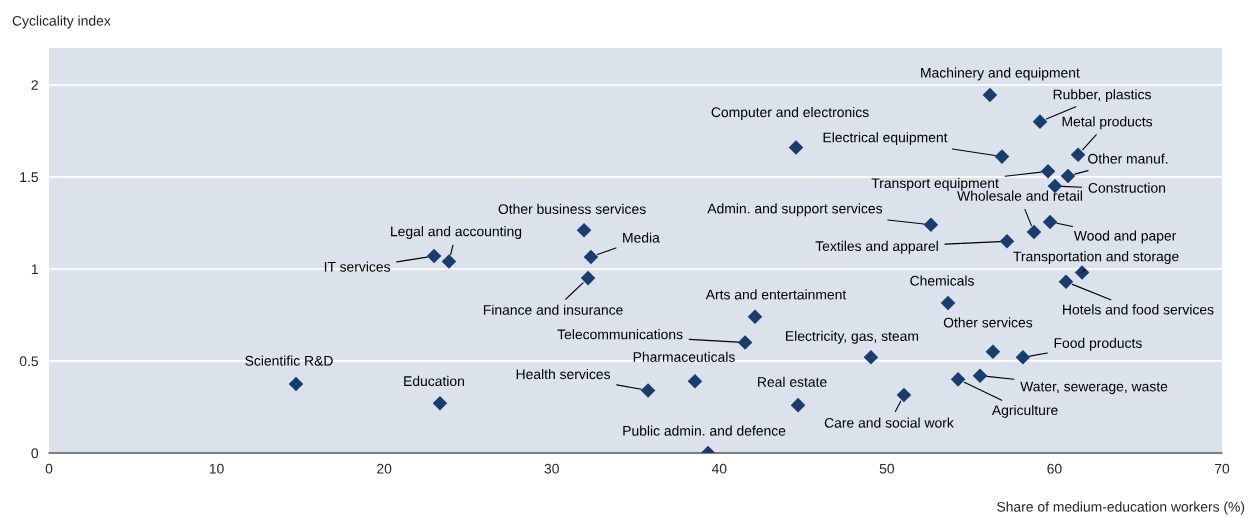 The width and height of the screenshot is (1253, 517). I want to click on x-tick-label: 30, so click(551, 468).